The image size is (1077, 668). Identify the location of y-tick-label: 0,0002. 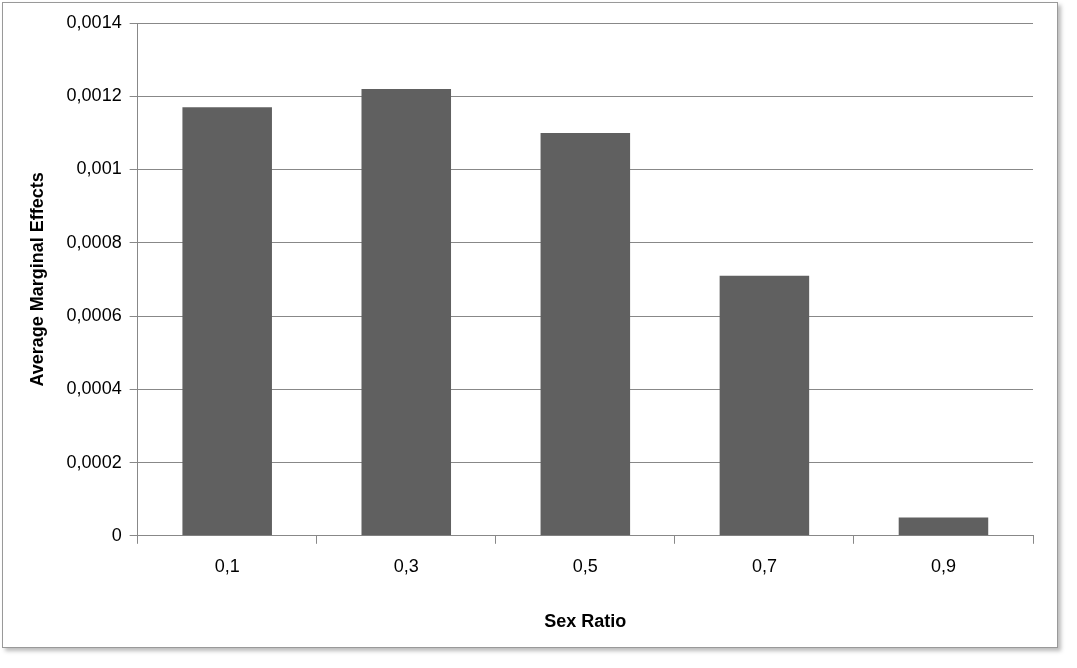
(94, 461).